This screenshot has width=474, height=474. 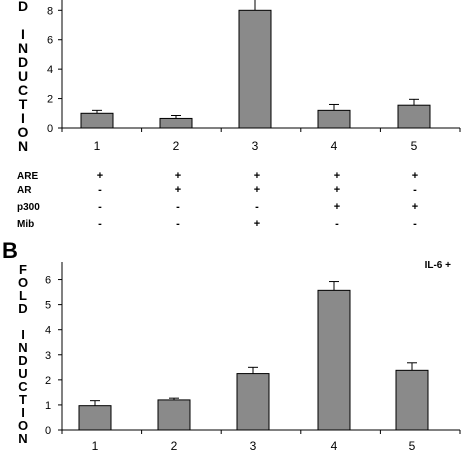 What do you see at coordinates (48, 306) in the screenshot?
I see `panel-b-y-tick-label: 5` at bounding box center [48, 306].